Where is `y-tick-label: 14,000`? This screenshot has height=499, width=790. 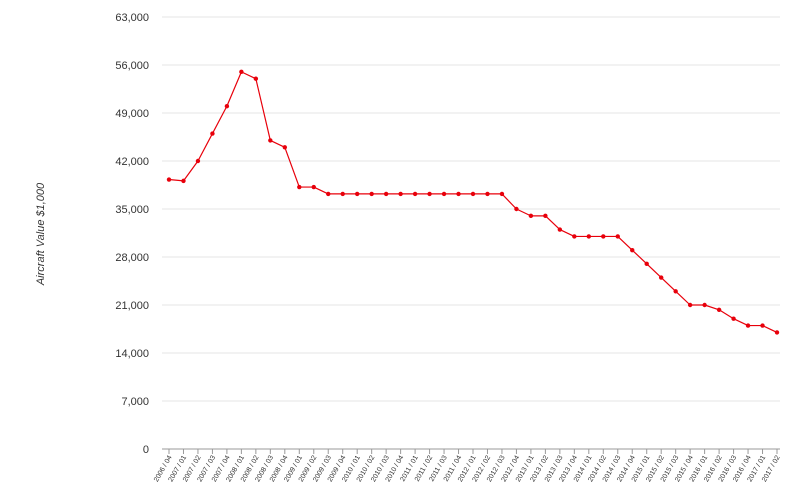 y-tick-label: 14,000 is located at coordinates (132, 354).